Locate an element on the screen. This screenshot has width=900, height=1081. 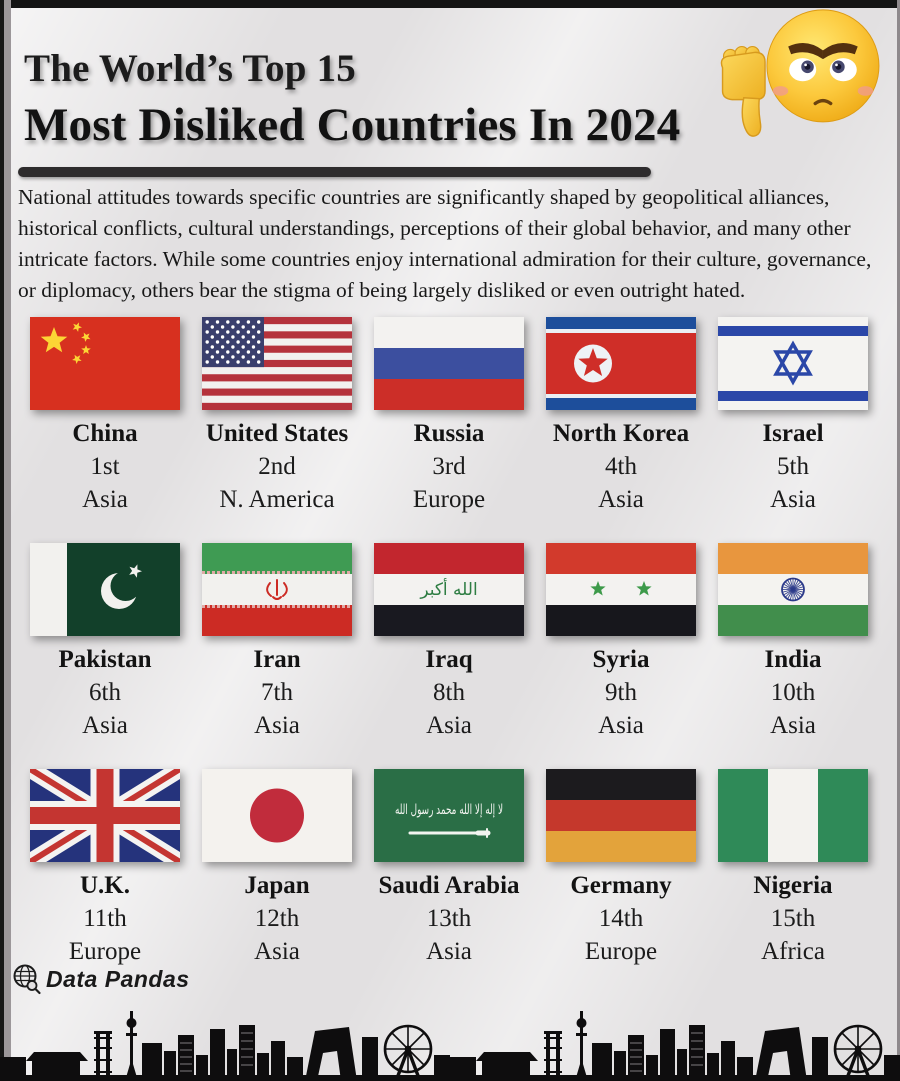
country-card: Japan 12th Asia is located at coordinates (277, 868).